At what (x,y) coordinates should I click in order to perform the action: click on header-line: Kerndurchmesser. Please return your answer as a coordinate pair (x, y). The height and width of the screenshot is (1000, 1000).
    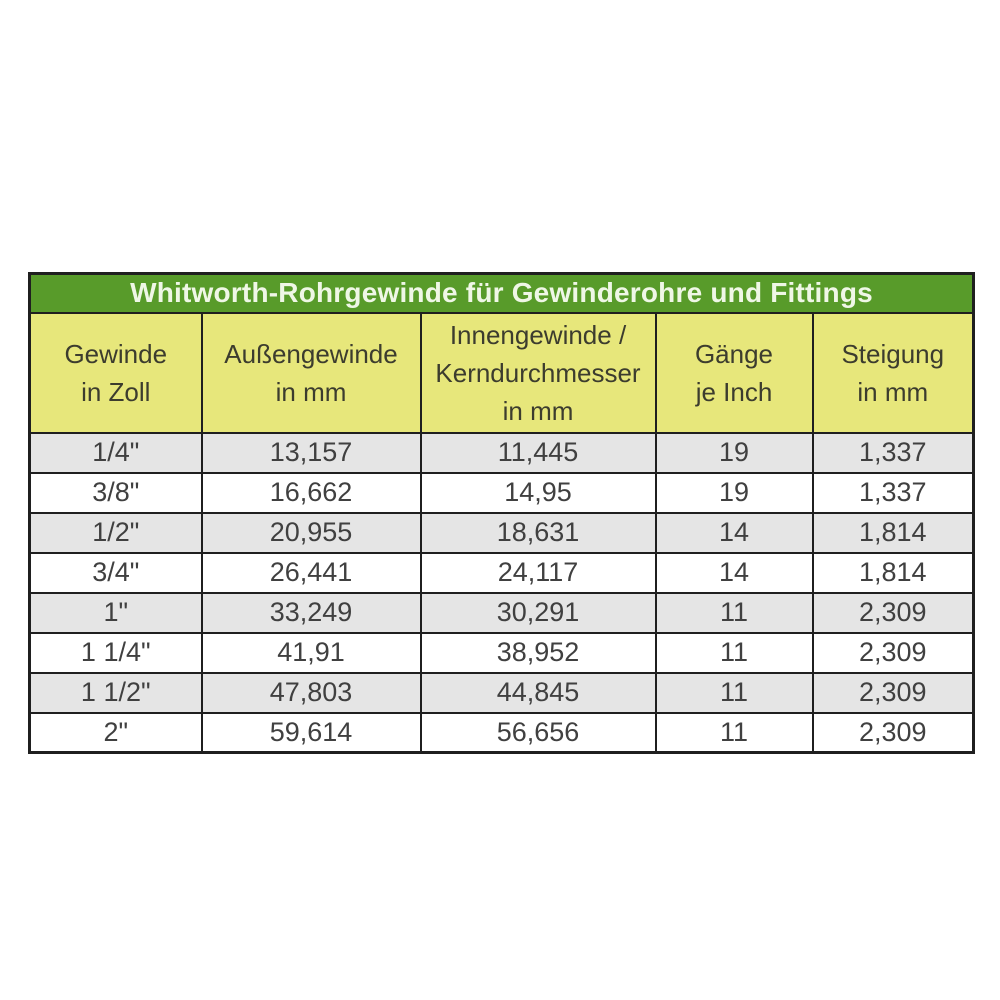
    Looking at the image, I should click on (538, 372).